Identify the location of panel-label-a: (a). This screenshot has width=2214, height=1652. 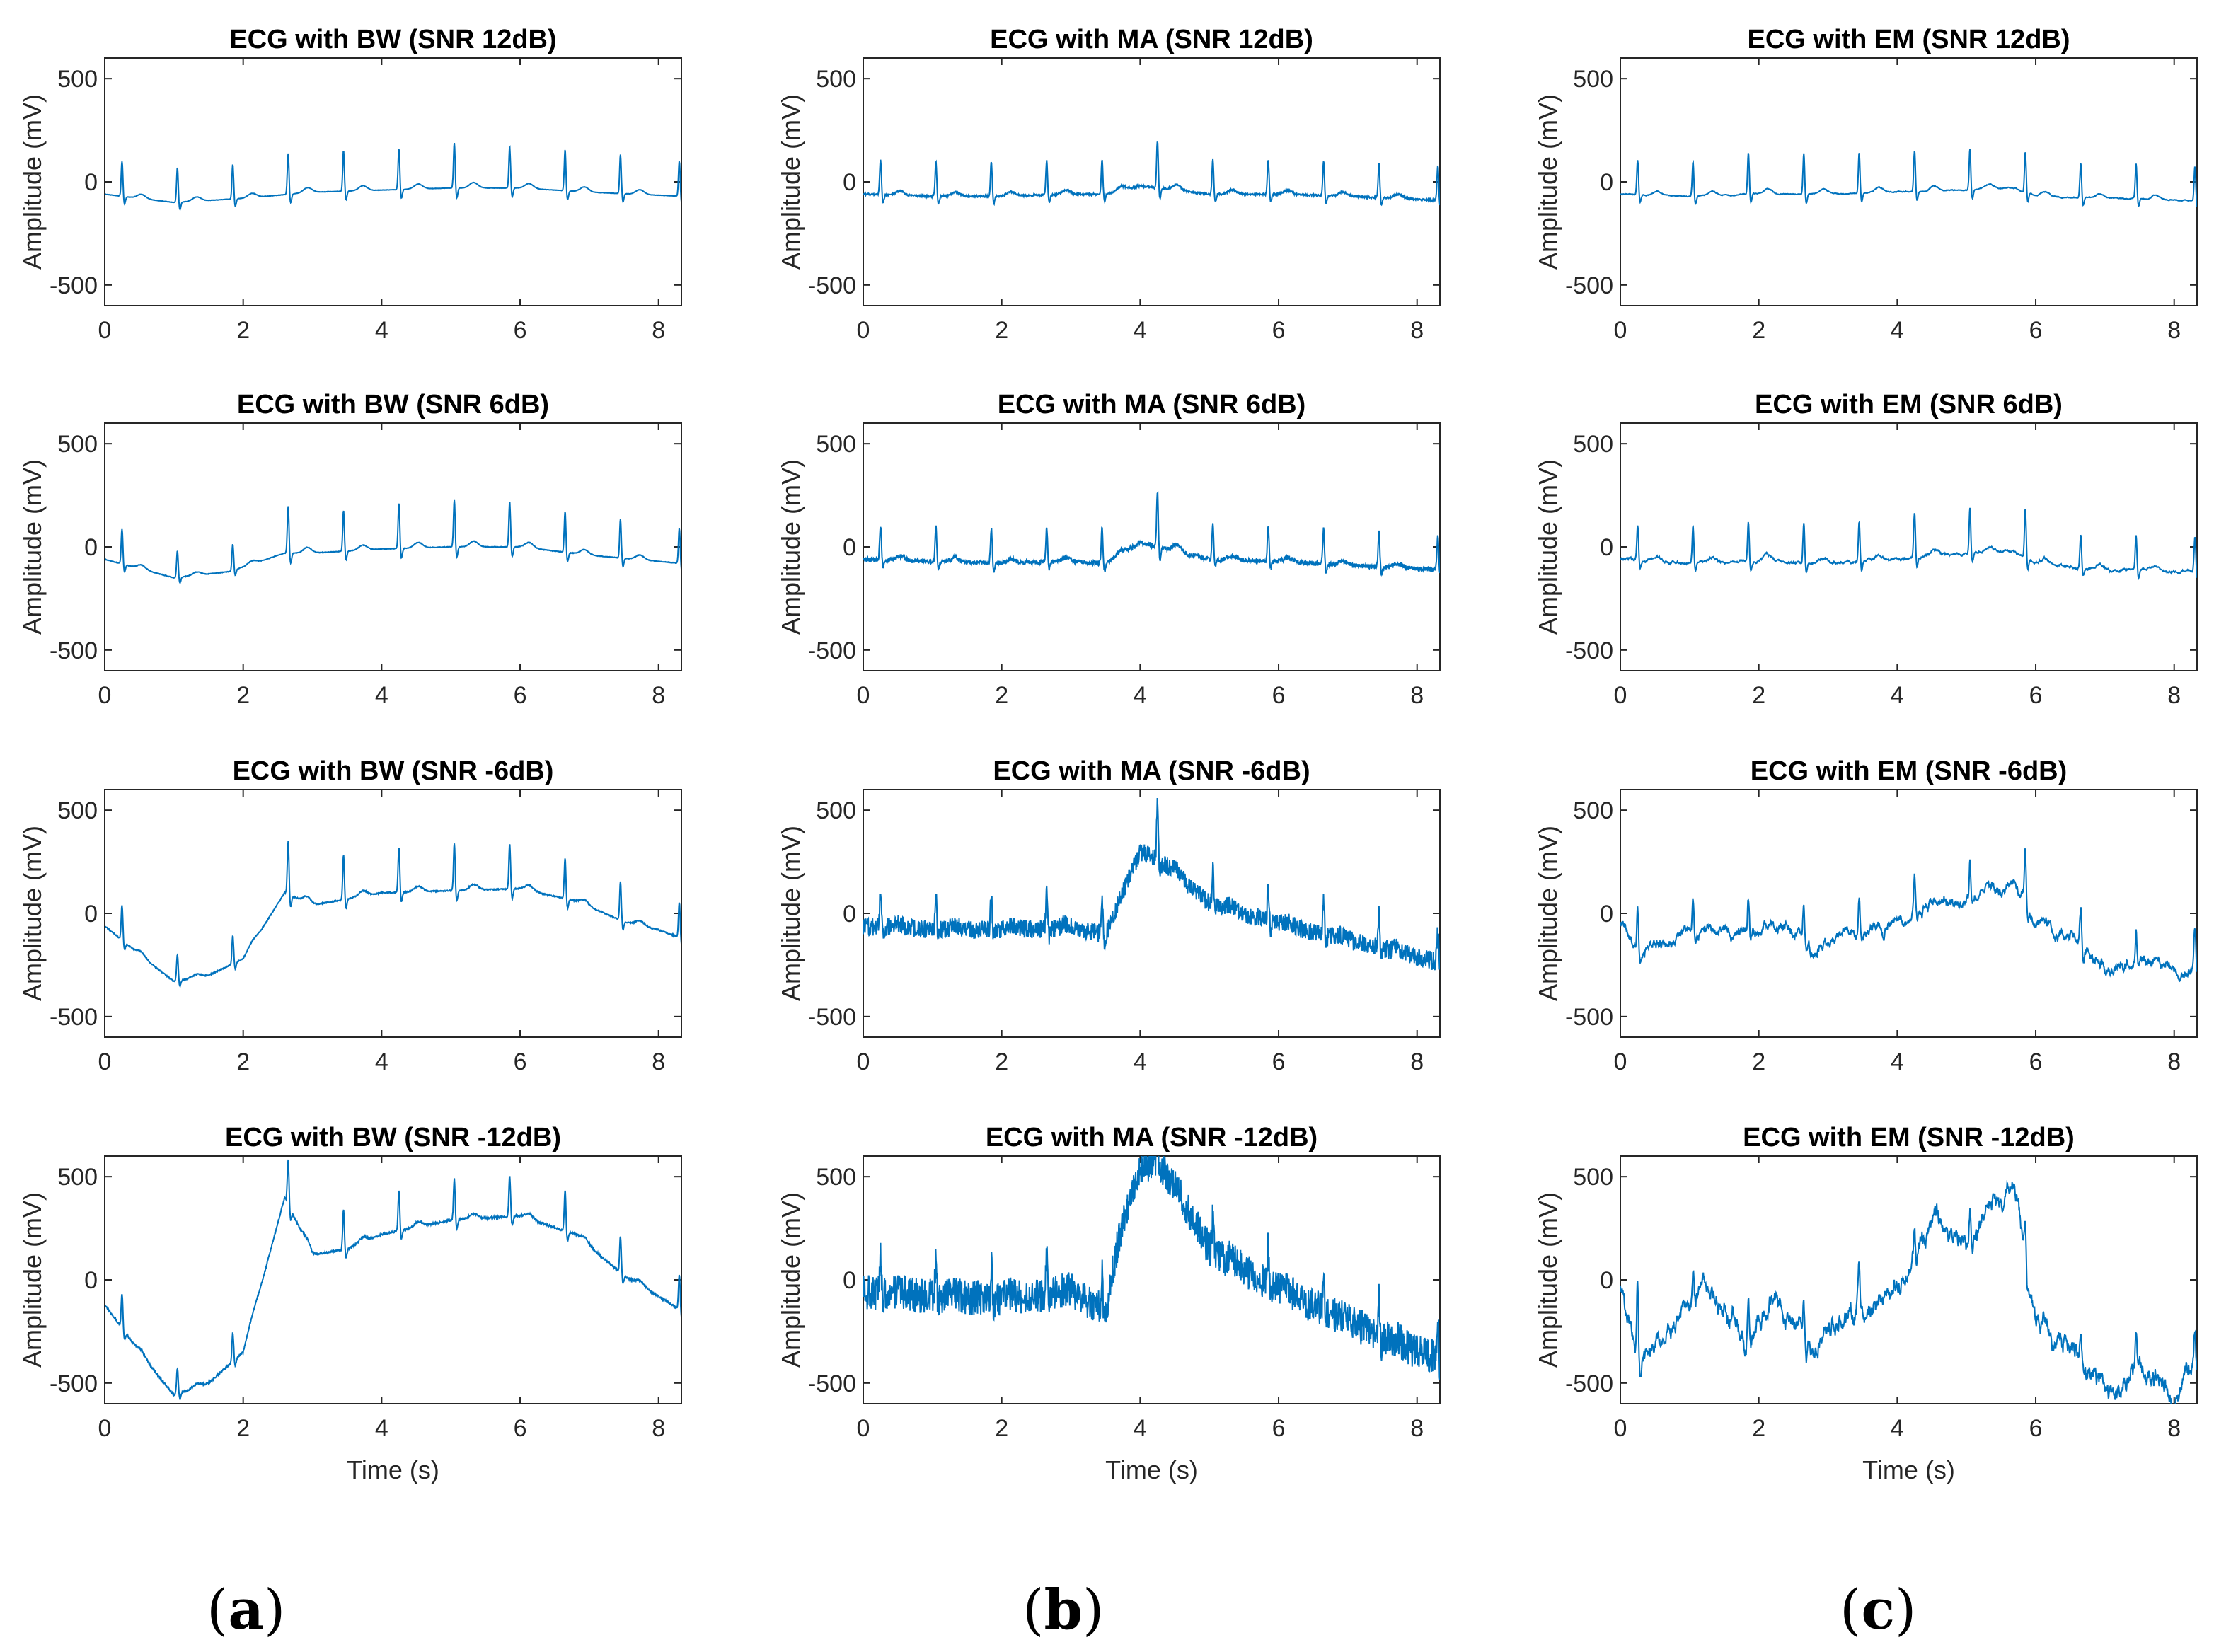
(247, 1610).